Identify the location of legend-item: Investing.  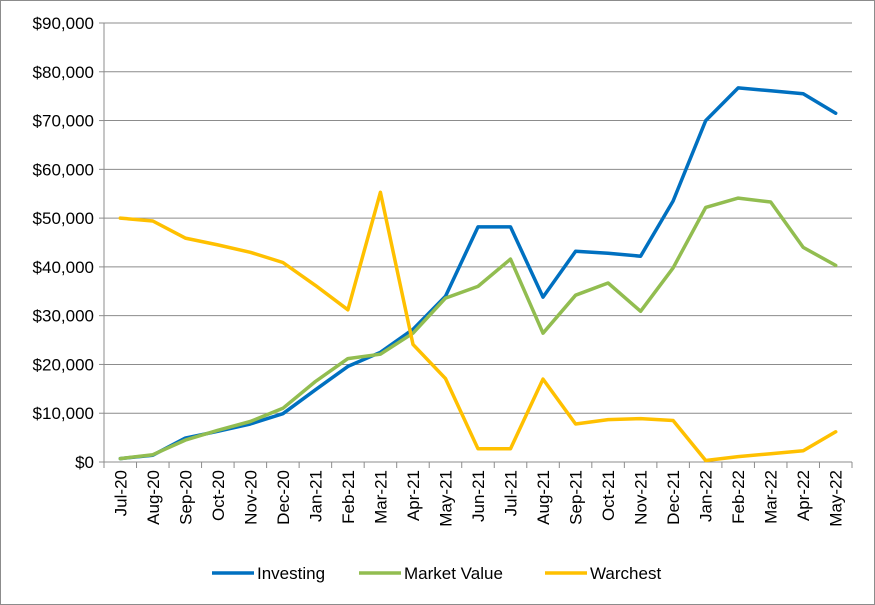
(268, 573).